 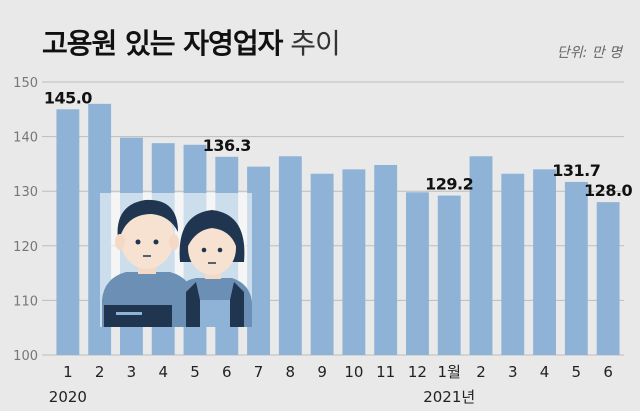 I want to click on x-tick-label: 7, so click(x=259, y=372).